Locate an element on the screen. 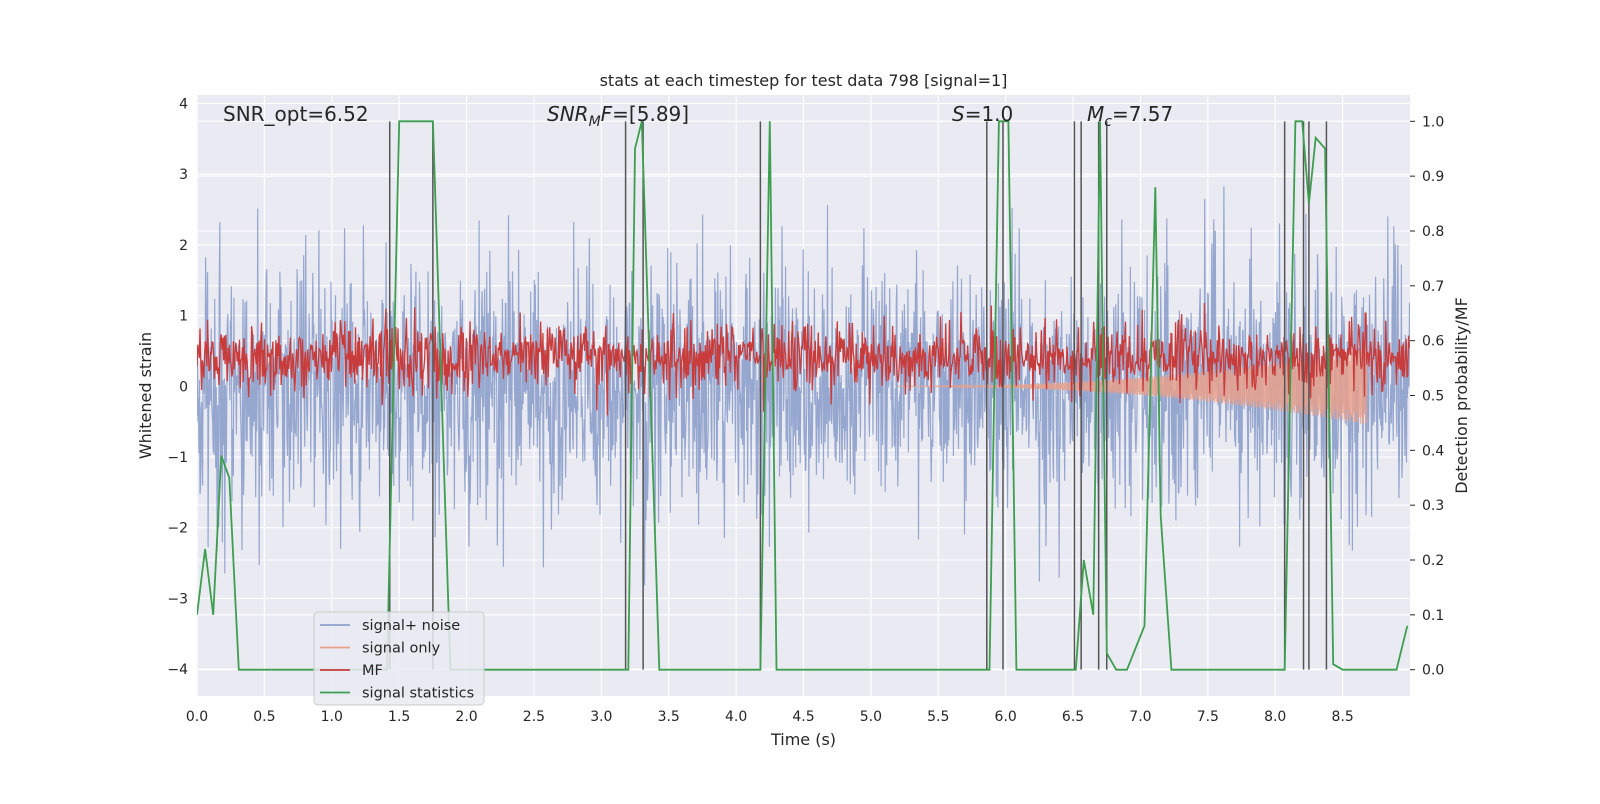 This screenshot has height=804, width=1600. right-y-tick-label: 0.6 is located at coordinates (1433, 342).